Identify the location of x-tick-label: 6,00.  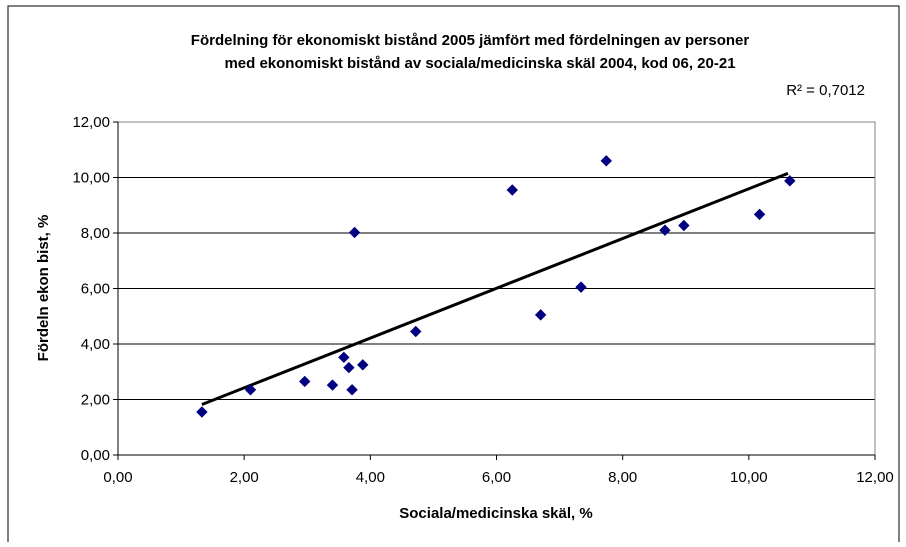
(496, 477).